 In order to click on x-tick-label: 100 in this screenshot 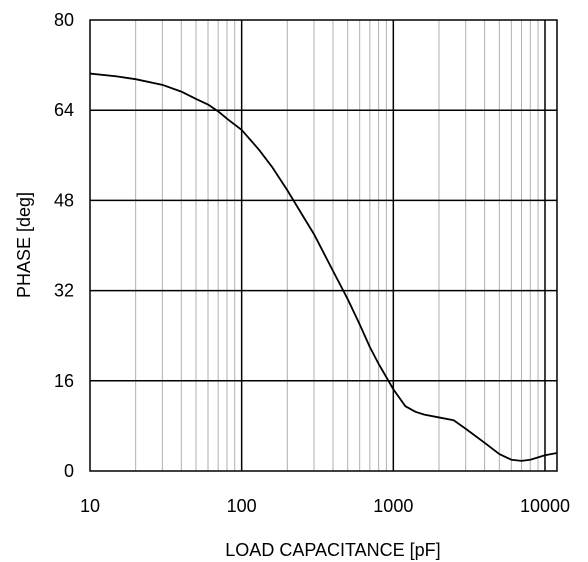, I will do `click(242, 506)`.